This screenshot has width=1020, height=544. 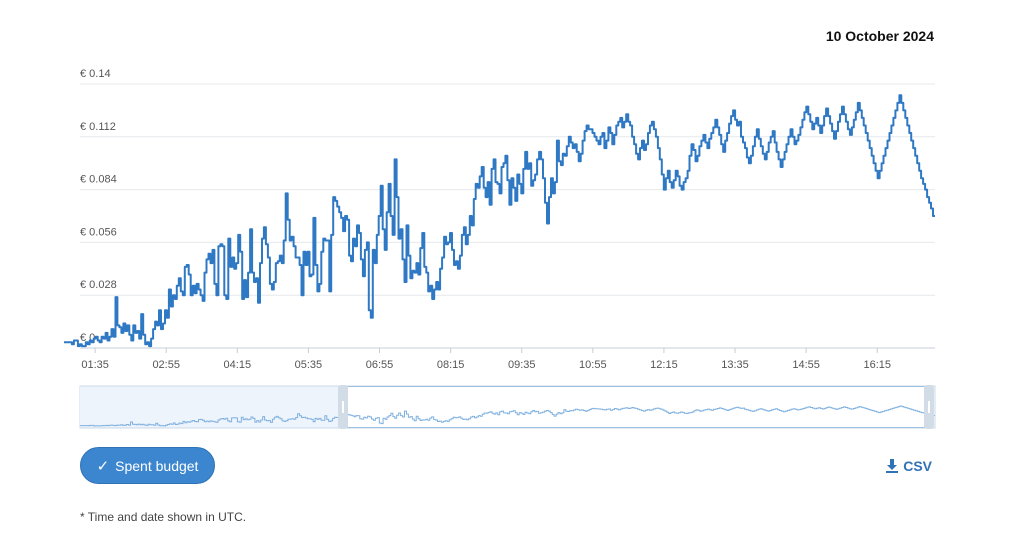 What do you see at coordinates (380, 365) in the screenshot?
I see `x-tick-label: 06:55` at bounding box center [380, 365].